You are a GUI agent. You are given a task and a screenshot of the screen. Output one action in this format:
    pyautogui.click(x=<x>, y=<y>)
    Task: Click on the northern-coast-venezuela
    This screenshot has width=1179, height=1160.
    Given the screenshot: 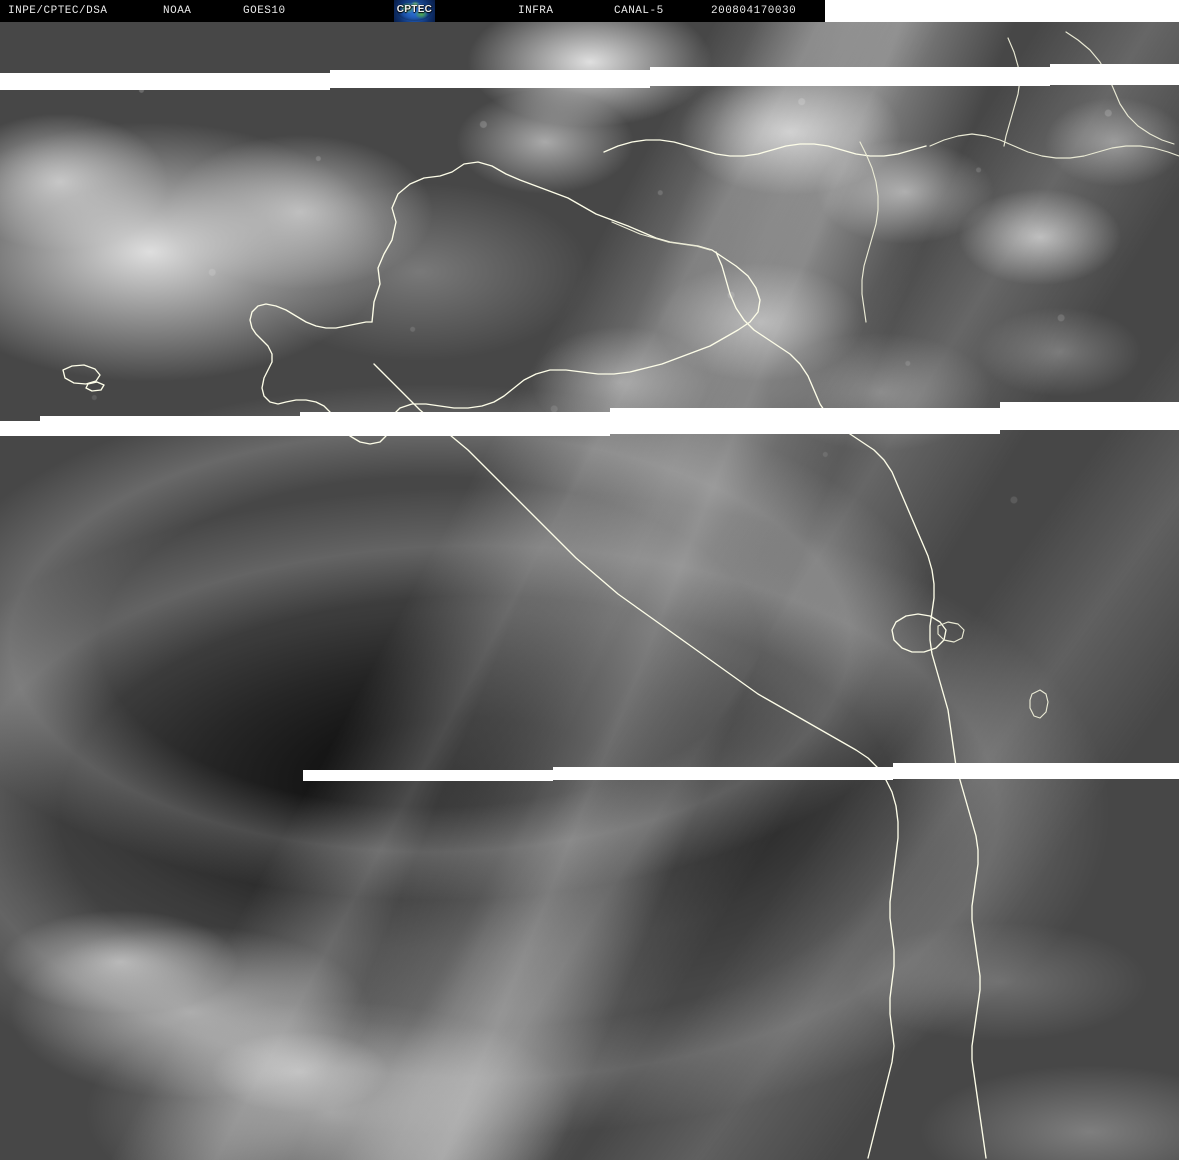 What is the action you would take?
    pyautogui.click(x=1054, y=146)
    